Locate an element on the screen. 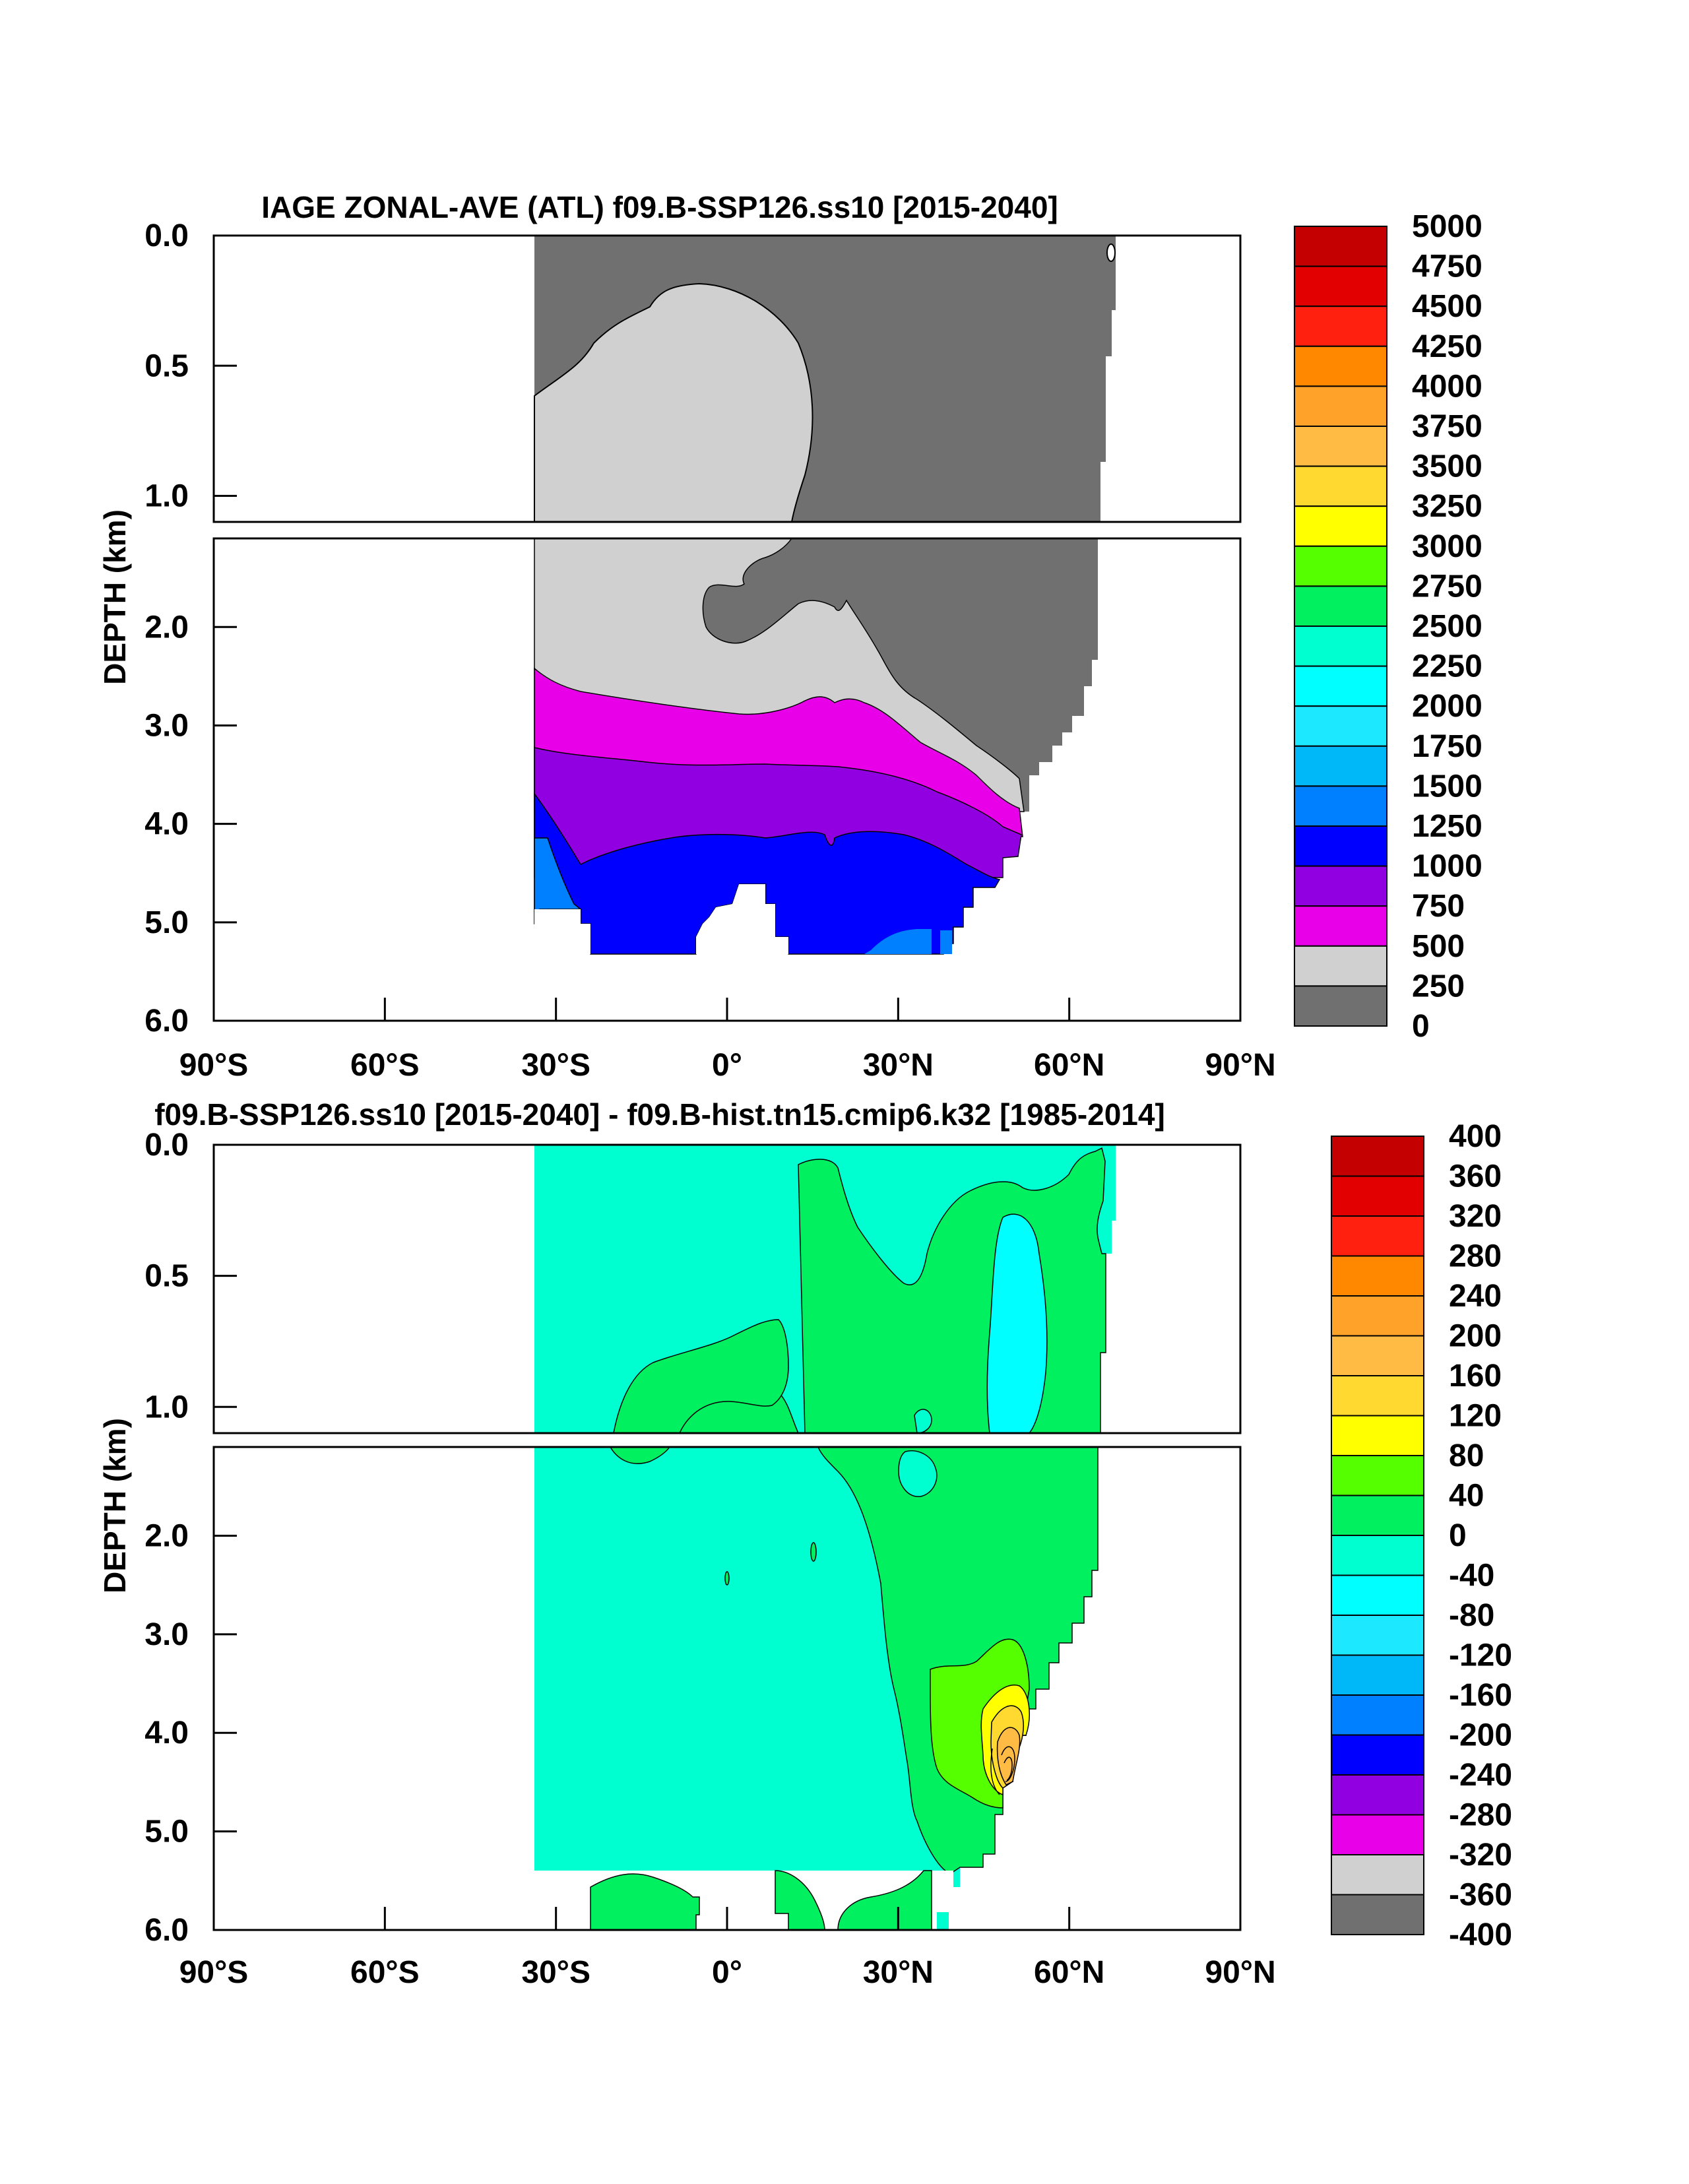  x-tick-label: 60°S is located at coordinates (385, 1972).